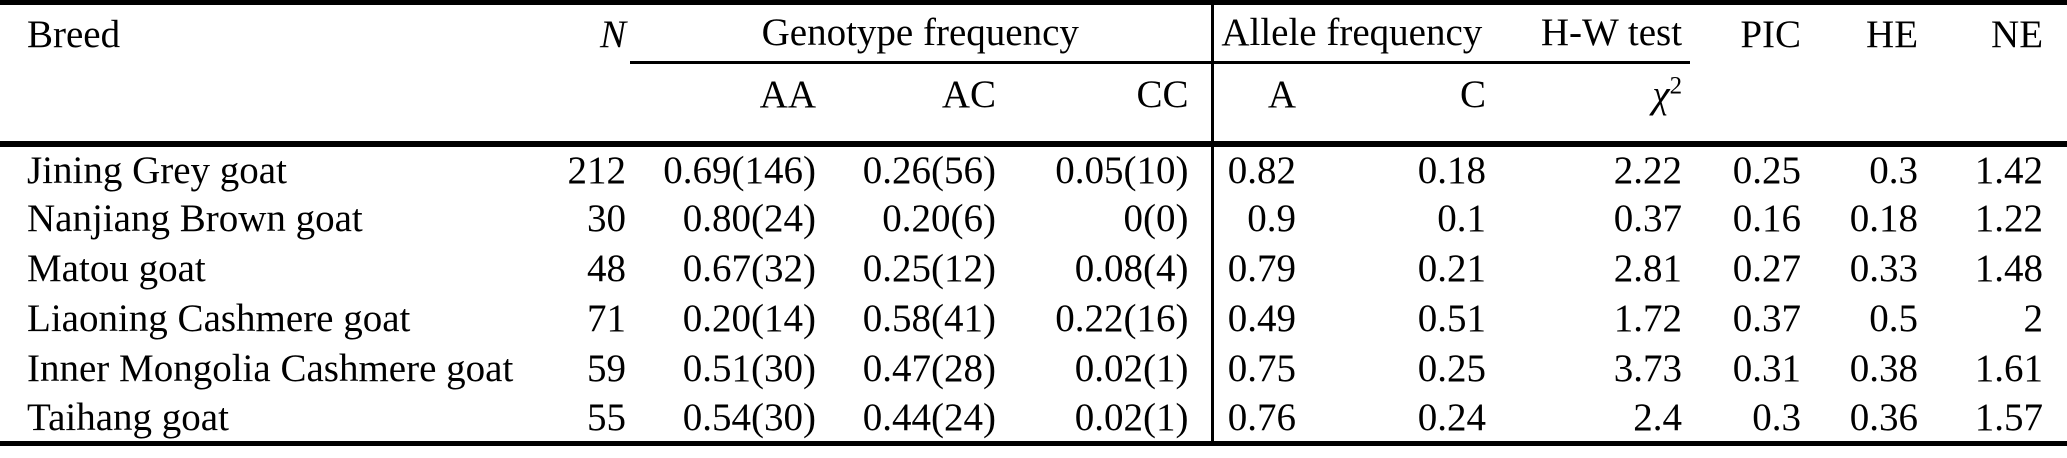 This screenshot has height=458, width=2067. What do you see at coordinates (1395, 104) in the screenshot?
I see `column-header-c: C` at bounding box center [1395, 104].